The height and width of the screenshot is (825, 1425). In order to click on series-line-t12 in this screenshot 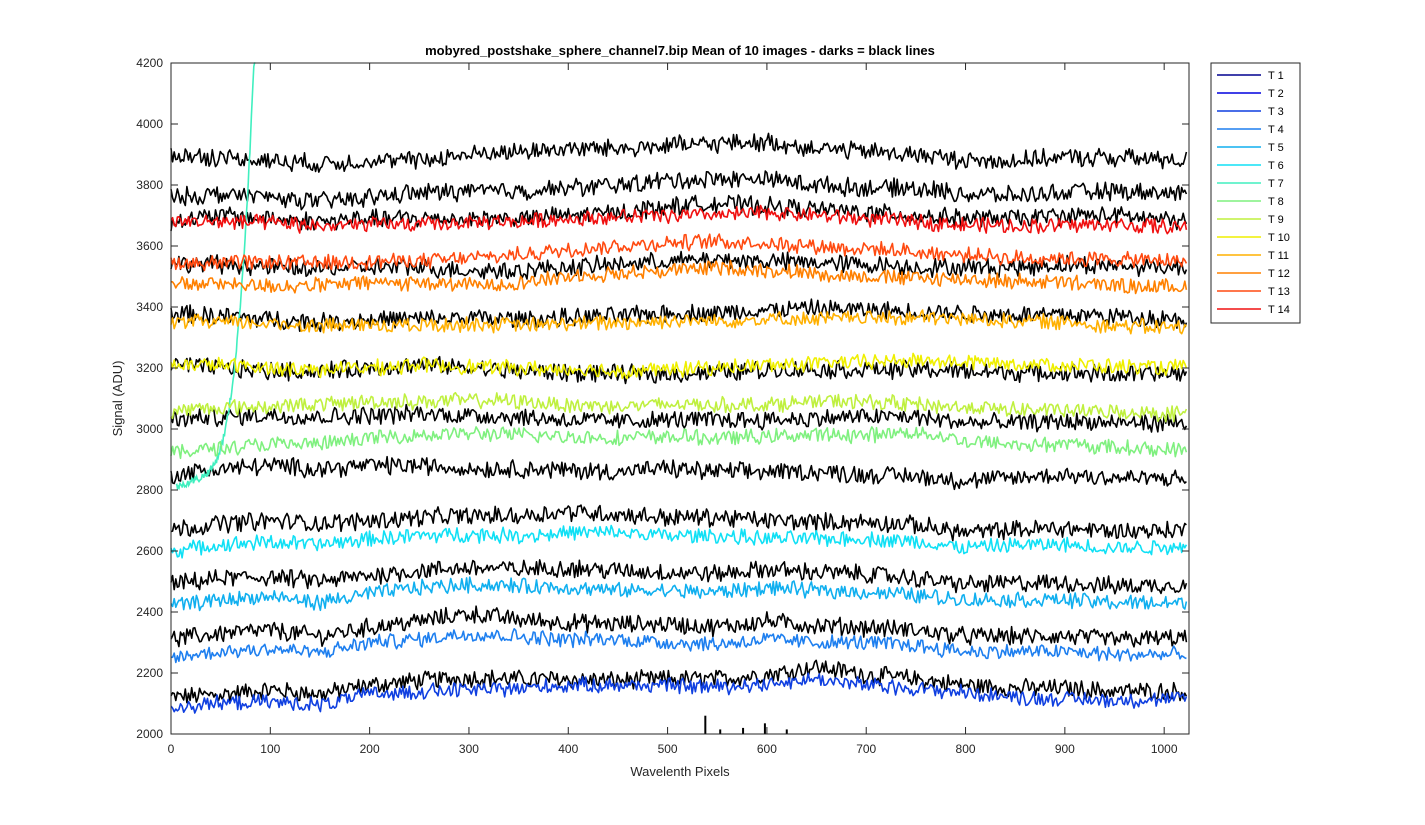, I will do `click(679, 277)`.